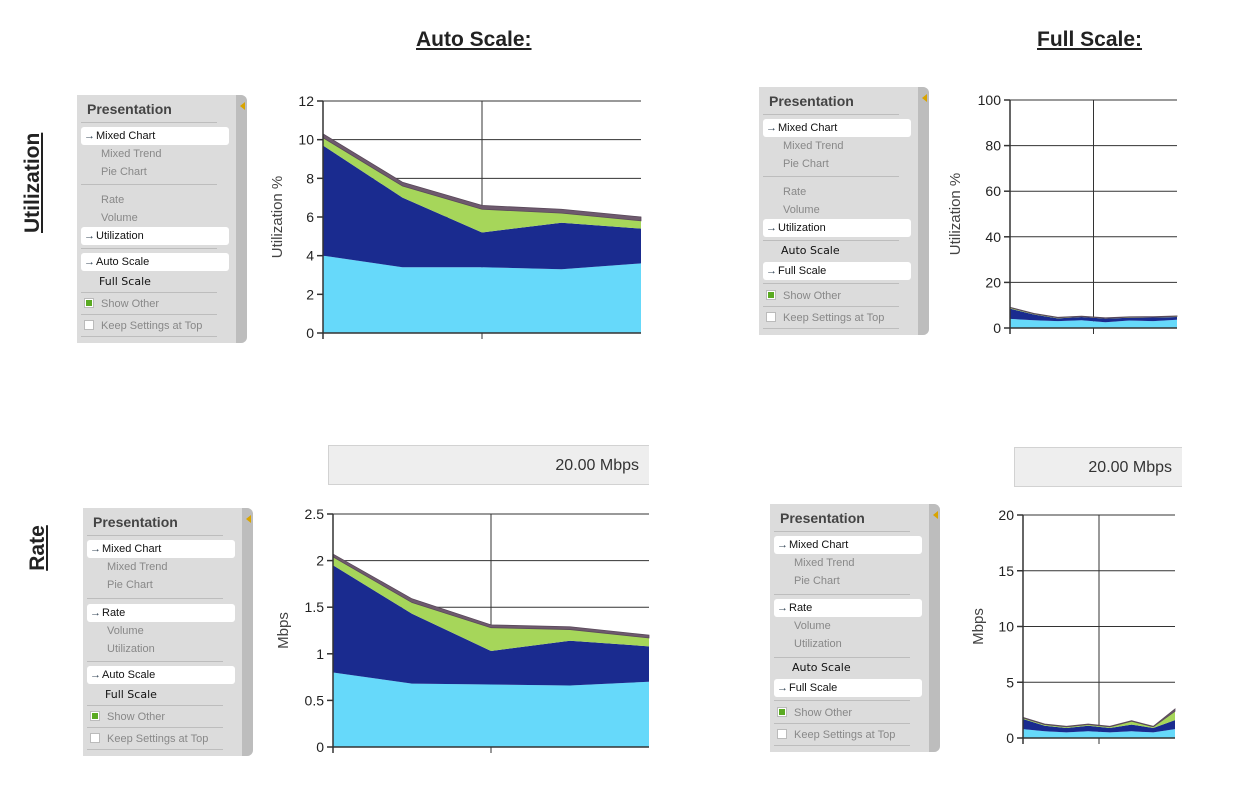  I want to click on y-tick-label: 5, so click(1010, 682).